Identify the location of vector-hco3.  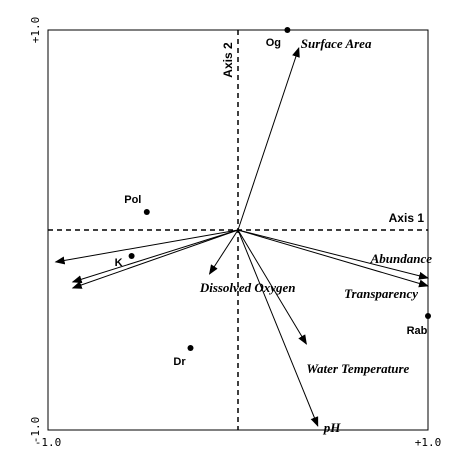
(155, 259).